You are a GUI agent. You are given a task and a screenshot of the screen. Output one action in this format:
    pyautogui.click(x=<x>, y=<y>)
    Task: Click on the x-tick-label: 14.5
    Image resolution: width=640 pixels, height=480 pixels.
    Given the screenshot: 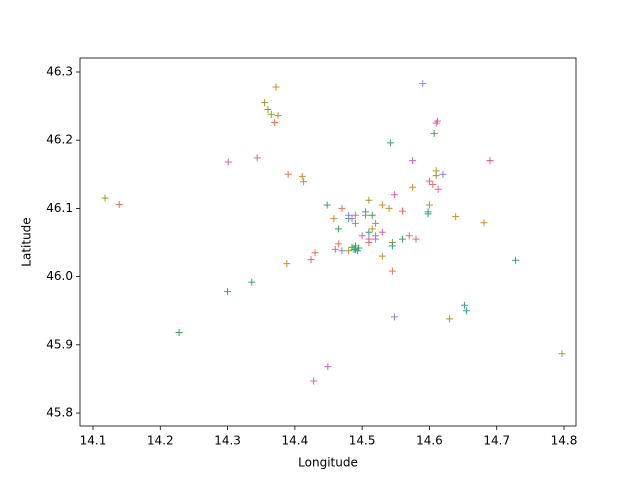 What is the action you would take?
    pyautogui.click(x=362, y=441)
    